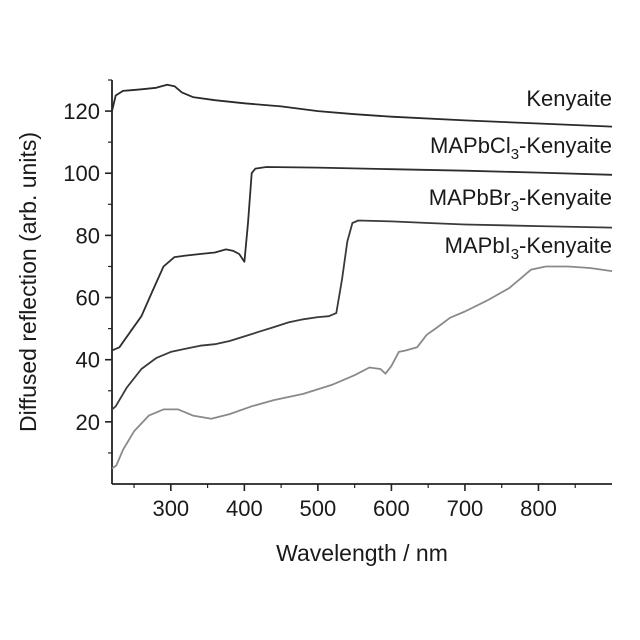  What do you see at coordinates (521, 148) in the screenshot?
I see `series-label-2: MAPbCl3-Kenyaite` at bounding box center [521, 148].